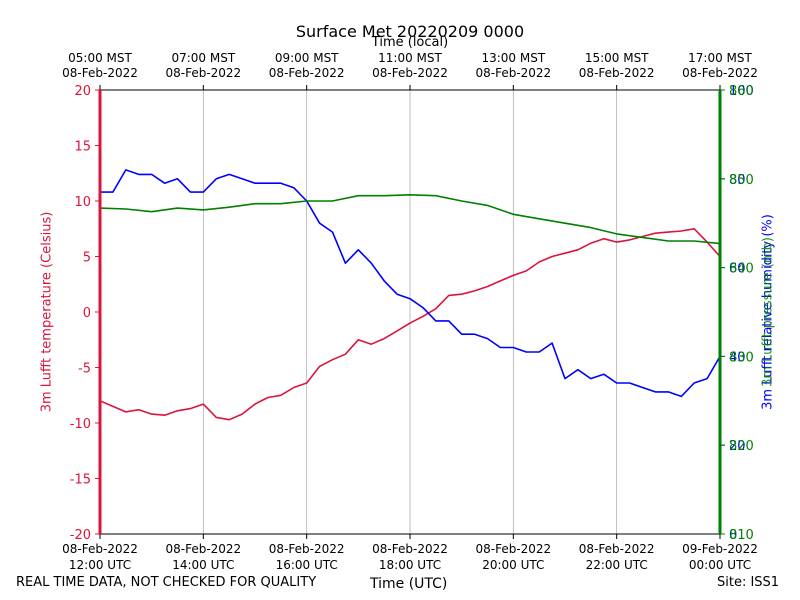 The image size is (800, 600). Describe the element at coordinates (100, 565) in the screenshot. I see `x-tick-label-utc-time: 12:00 UTC` at that location.